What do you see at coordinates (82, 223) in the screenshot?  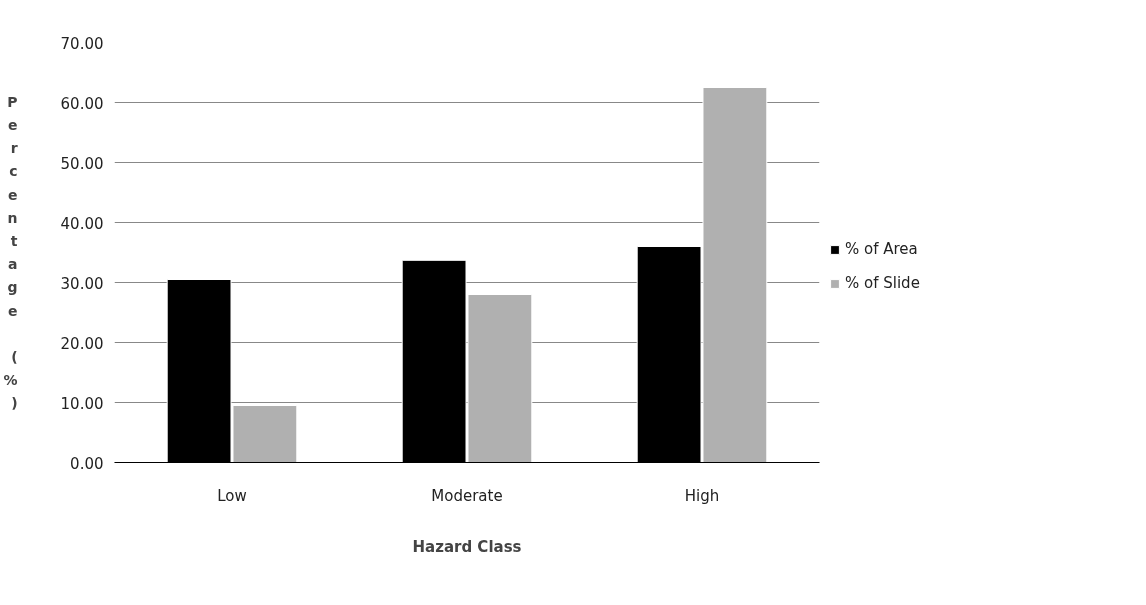 I see `y-tick-label: 40.00` at bounding box center [82, 223].